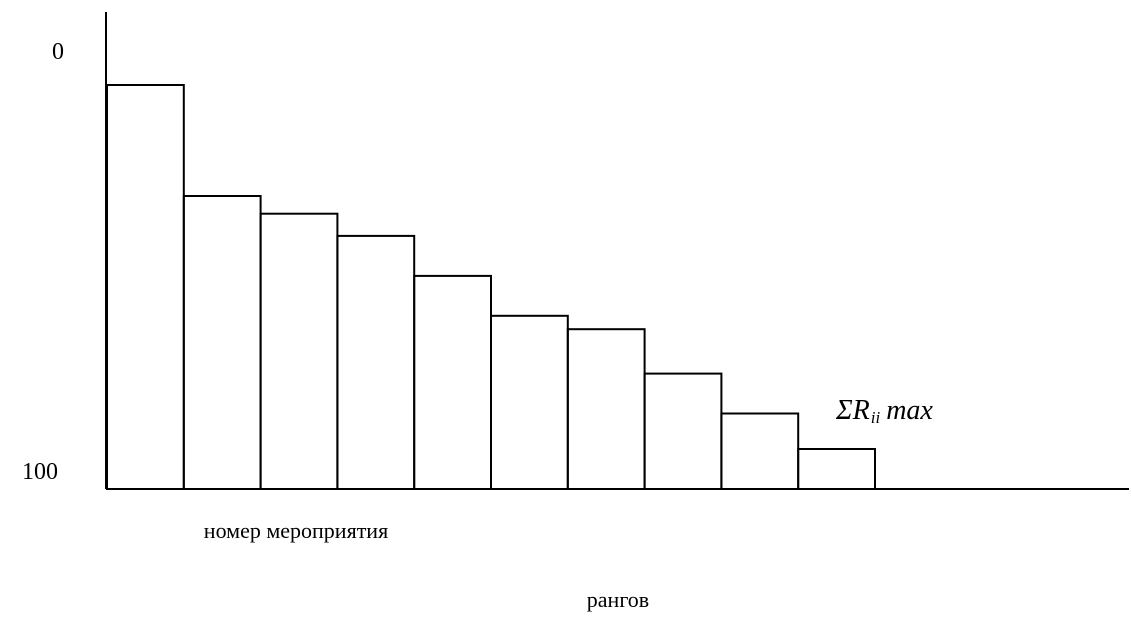 The height and width of the screenshot is (618, 1131). What do you see at coordinates (58, 52) in the screenshot?
I see `y-tick-label-top: 0` at bounding box center [58, 52].